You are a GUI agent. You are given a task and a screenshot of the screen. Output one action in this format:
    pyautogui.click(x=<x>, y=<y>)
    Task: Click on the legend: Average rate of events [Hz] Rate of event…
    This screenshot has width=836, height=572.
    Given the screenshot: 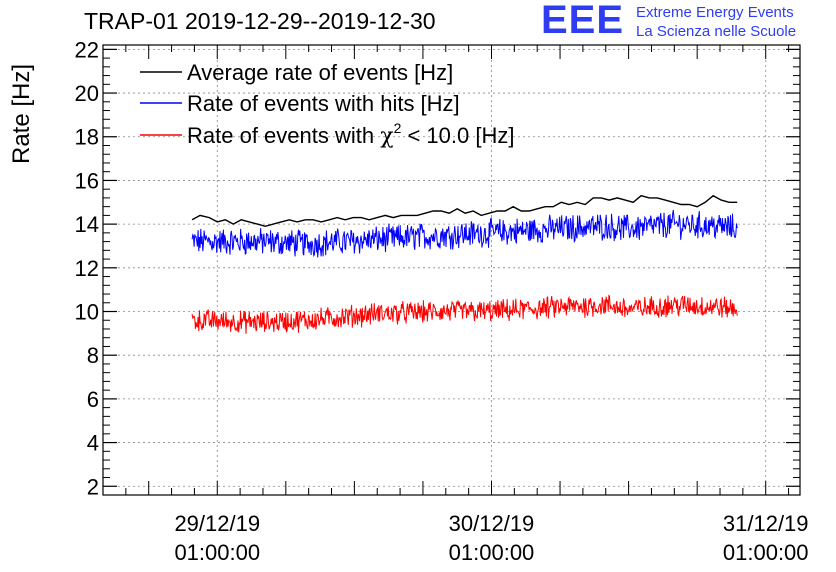 What is the action you would take?
    pyautogui.click(x=327, y=104)
    